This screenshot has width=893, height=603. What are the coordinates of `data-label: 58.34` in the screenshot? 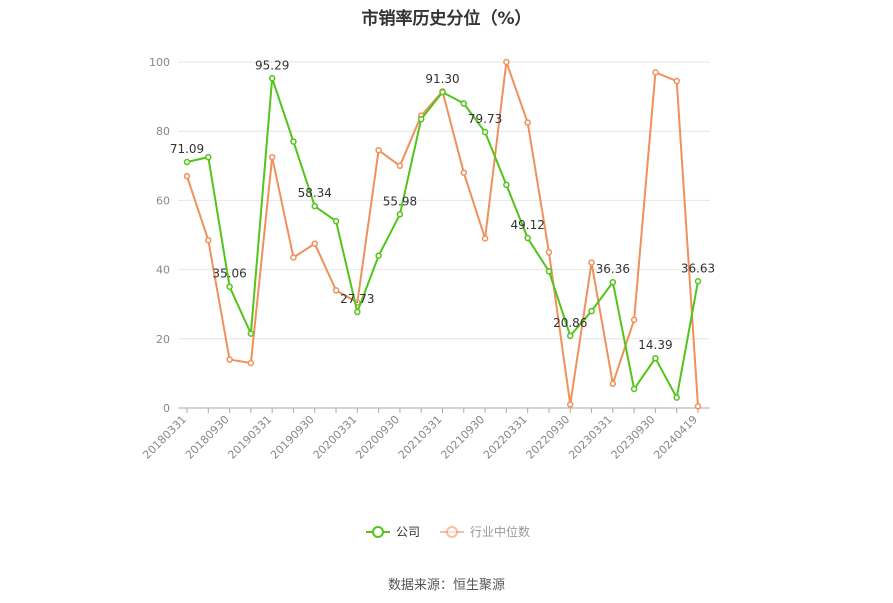 It's located at (315, 193).